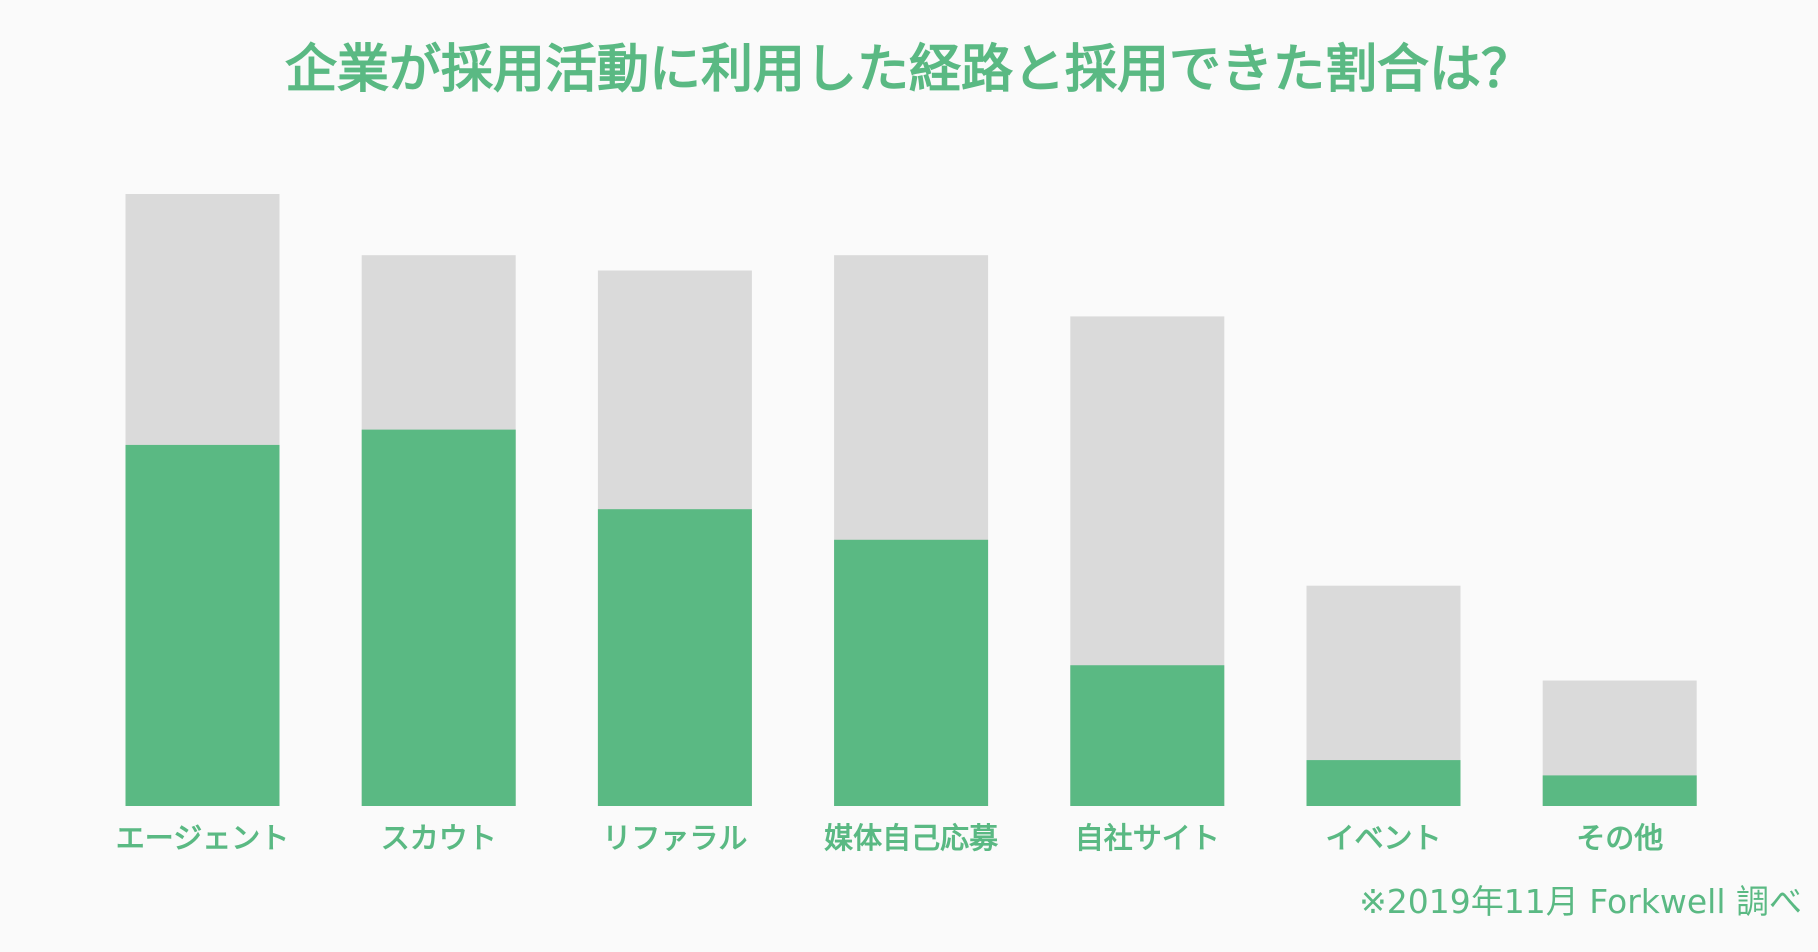 The image size is (1818, 952). Describe the element at coordinates (911, 838) in the screenshot. I see `category-label-4: 媒体自己応募` at that location.